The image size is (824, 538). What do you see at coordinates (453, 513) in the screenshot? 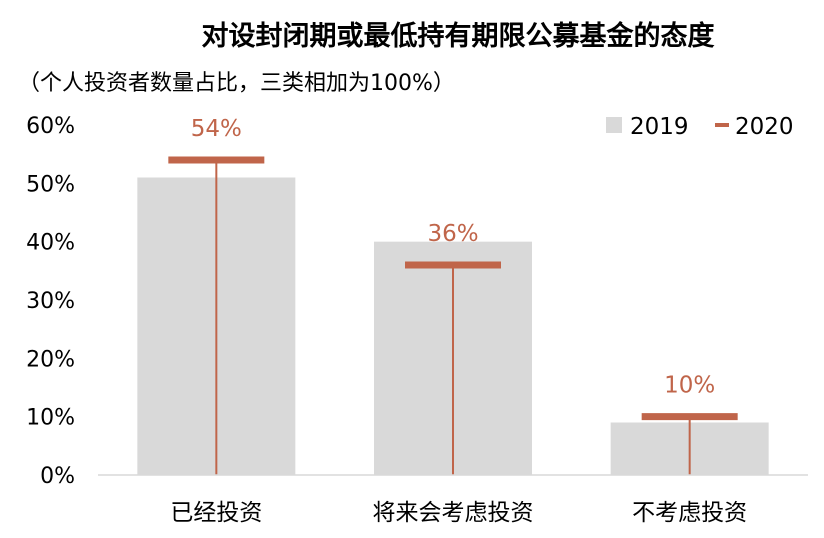
I see `x-category-label: 将来会考虑投资` at bounding box center [453, 513].